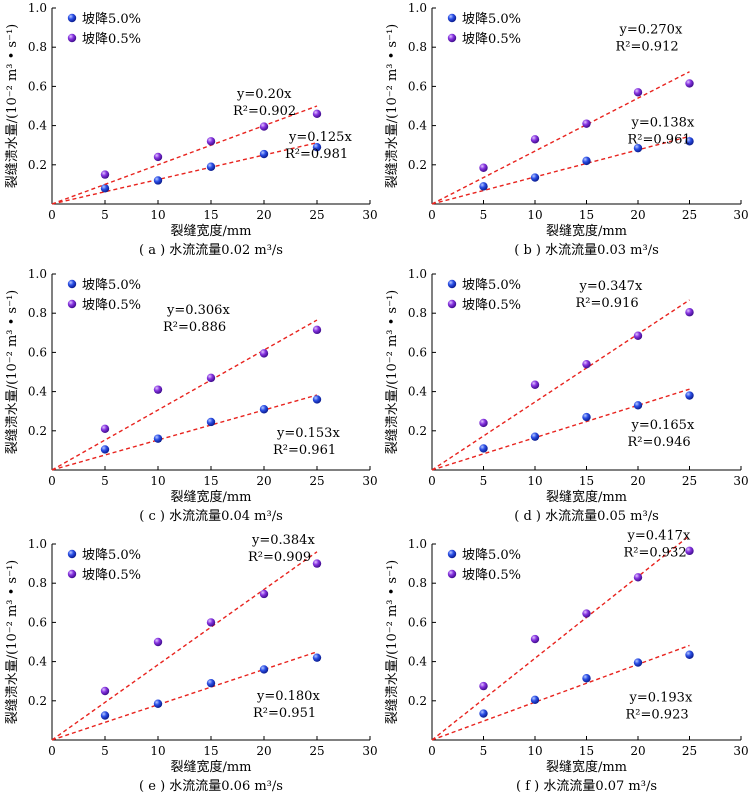  Describe the element at coordinates (659, 442) in the screenshot. I see `r-squared-label: R²=0.946` at that location.